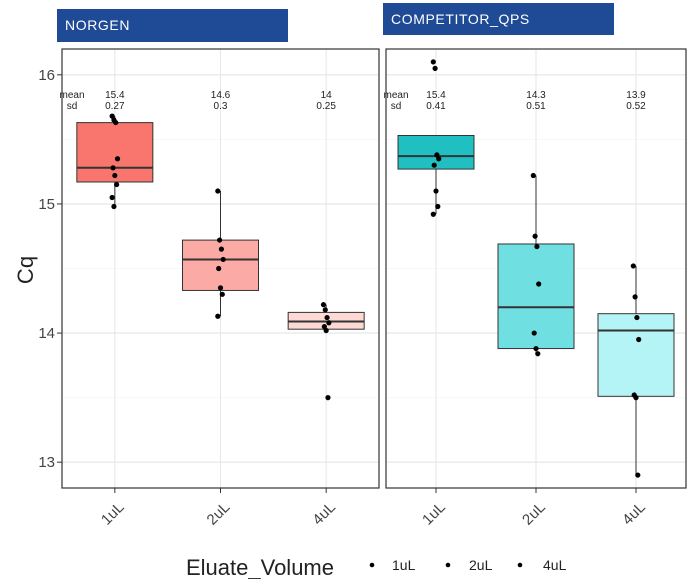 Image resolution: width=697 pixels, height=579 pixels. What do you see at coordinates (636, 106) in the screenshot?
I see `sd-value: 0.52` at bounding box center [636, 106].